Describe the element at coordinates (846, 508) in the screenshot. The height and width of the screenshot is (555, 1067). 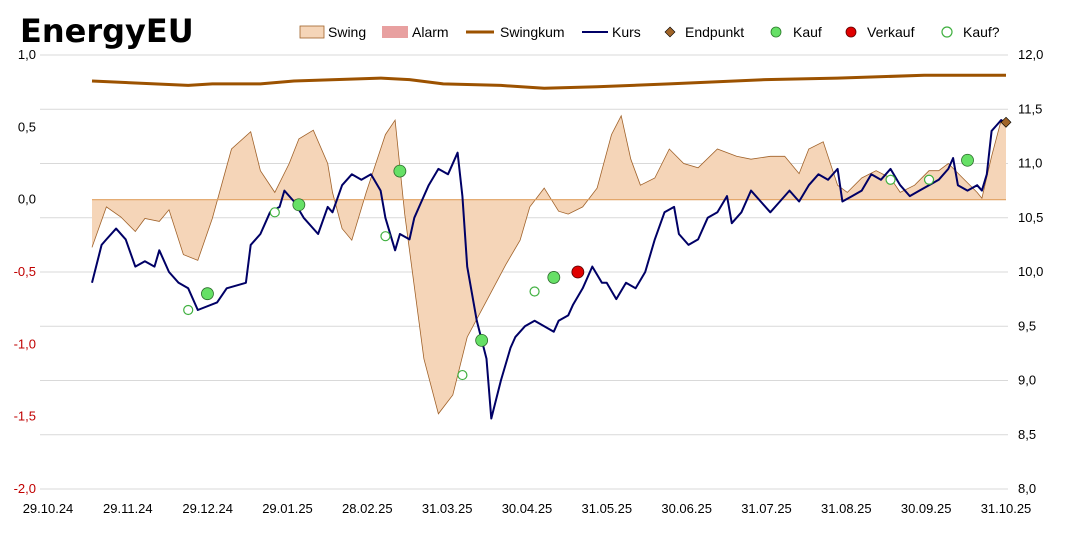
I see `x-tick-label: 31.08.25` at that location.